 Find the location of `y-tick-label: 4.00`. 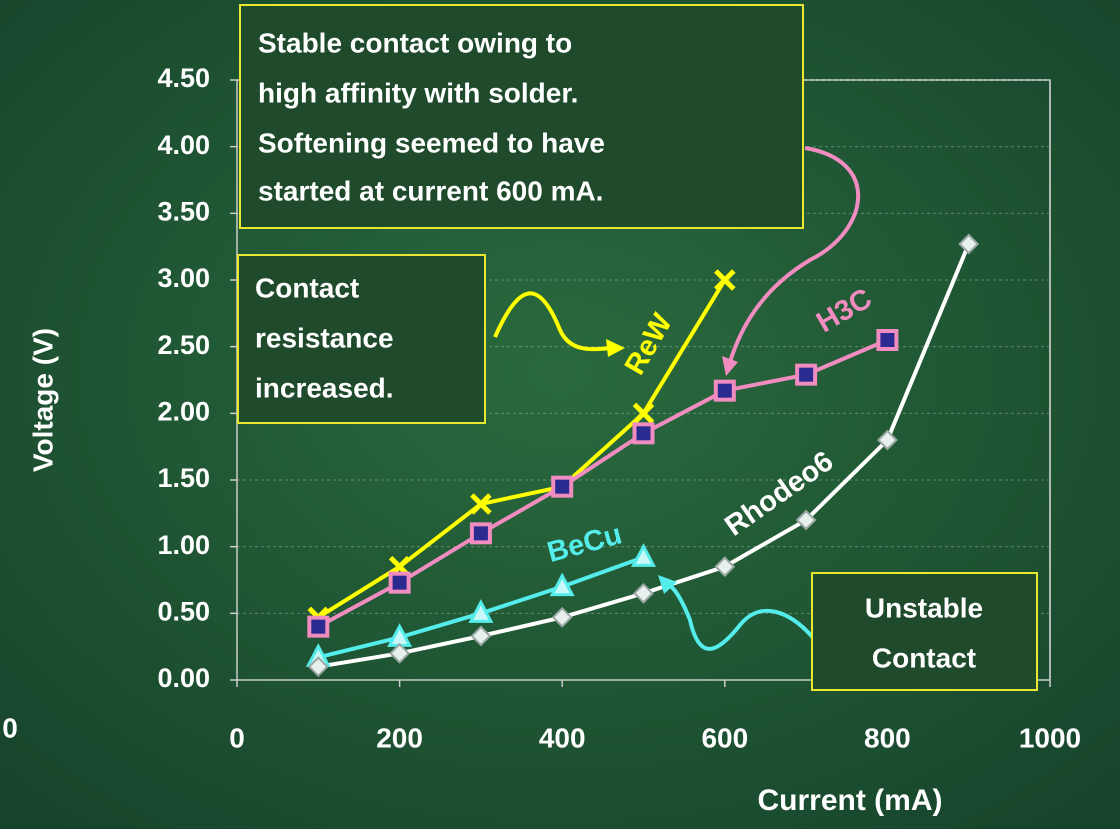

y-tick-label: 4.00 is located at coordinates (183, 145).